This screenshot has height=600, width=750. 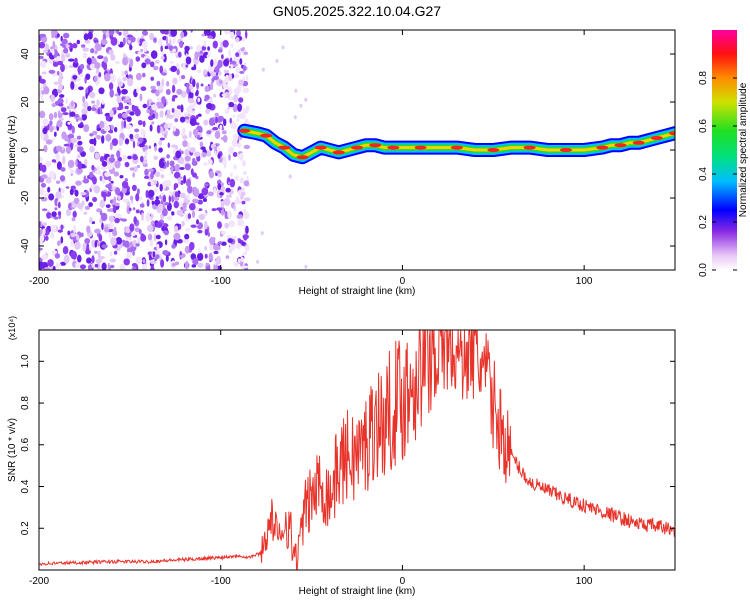 What do you see at coordinates (25, 102) in the screenshot?
I see `y-tick-label: 20` at bounding box center [25, 102].